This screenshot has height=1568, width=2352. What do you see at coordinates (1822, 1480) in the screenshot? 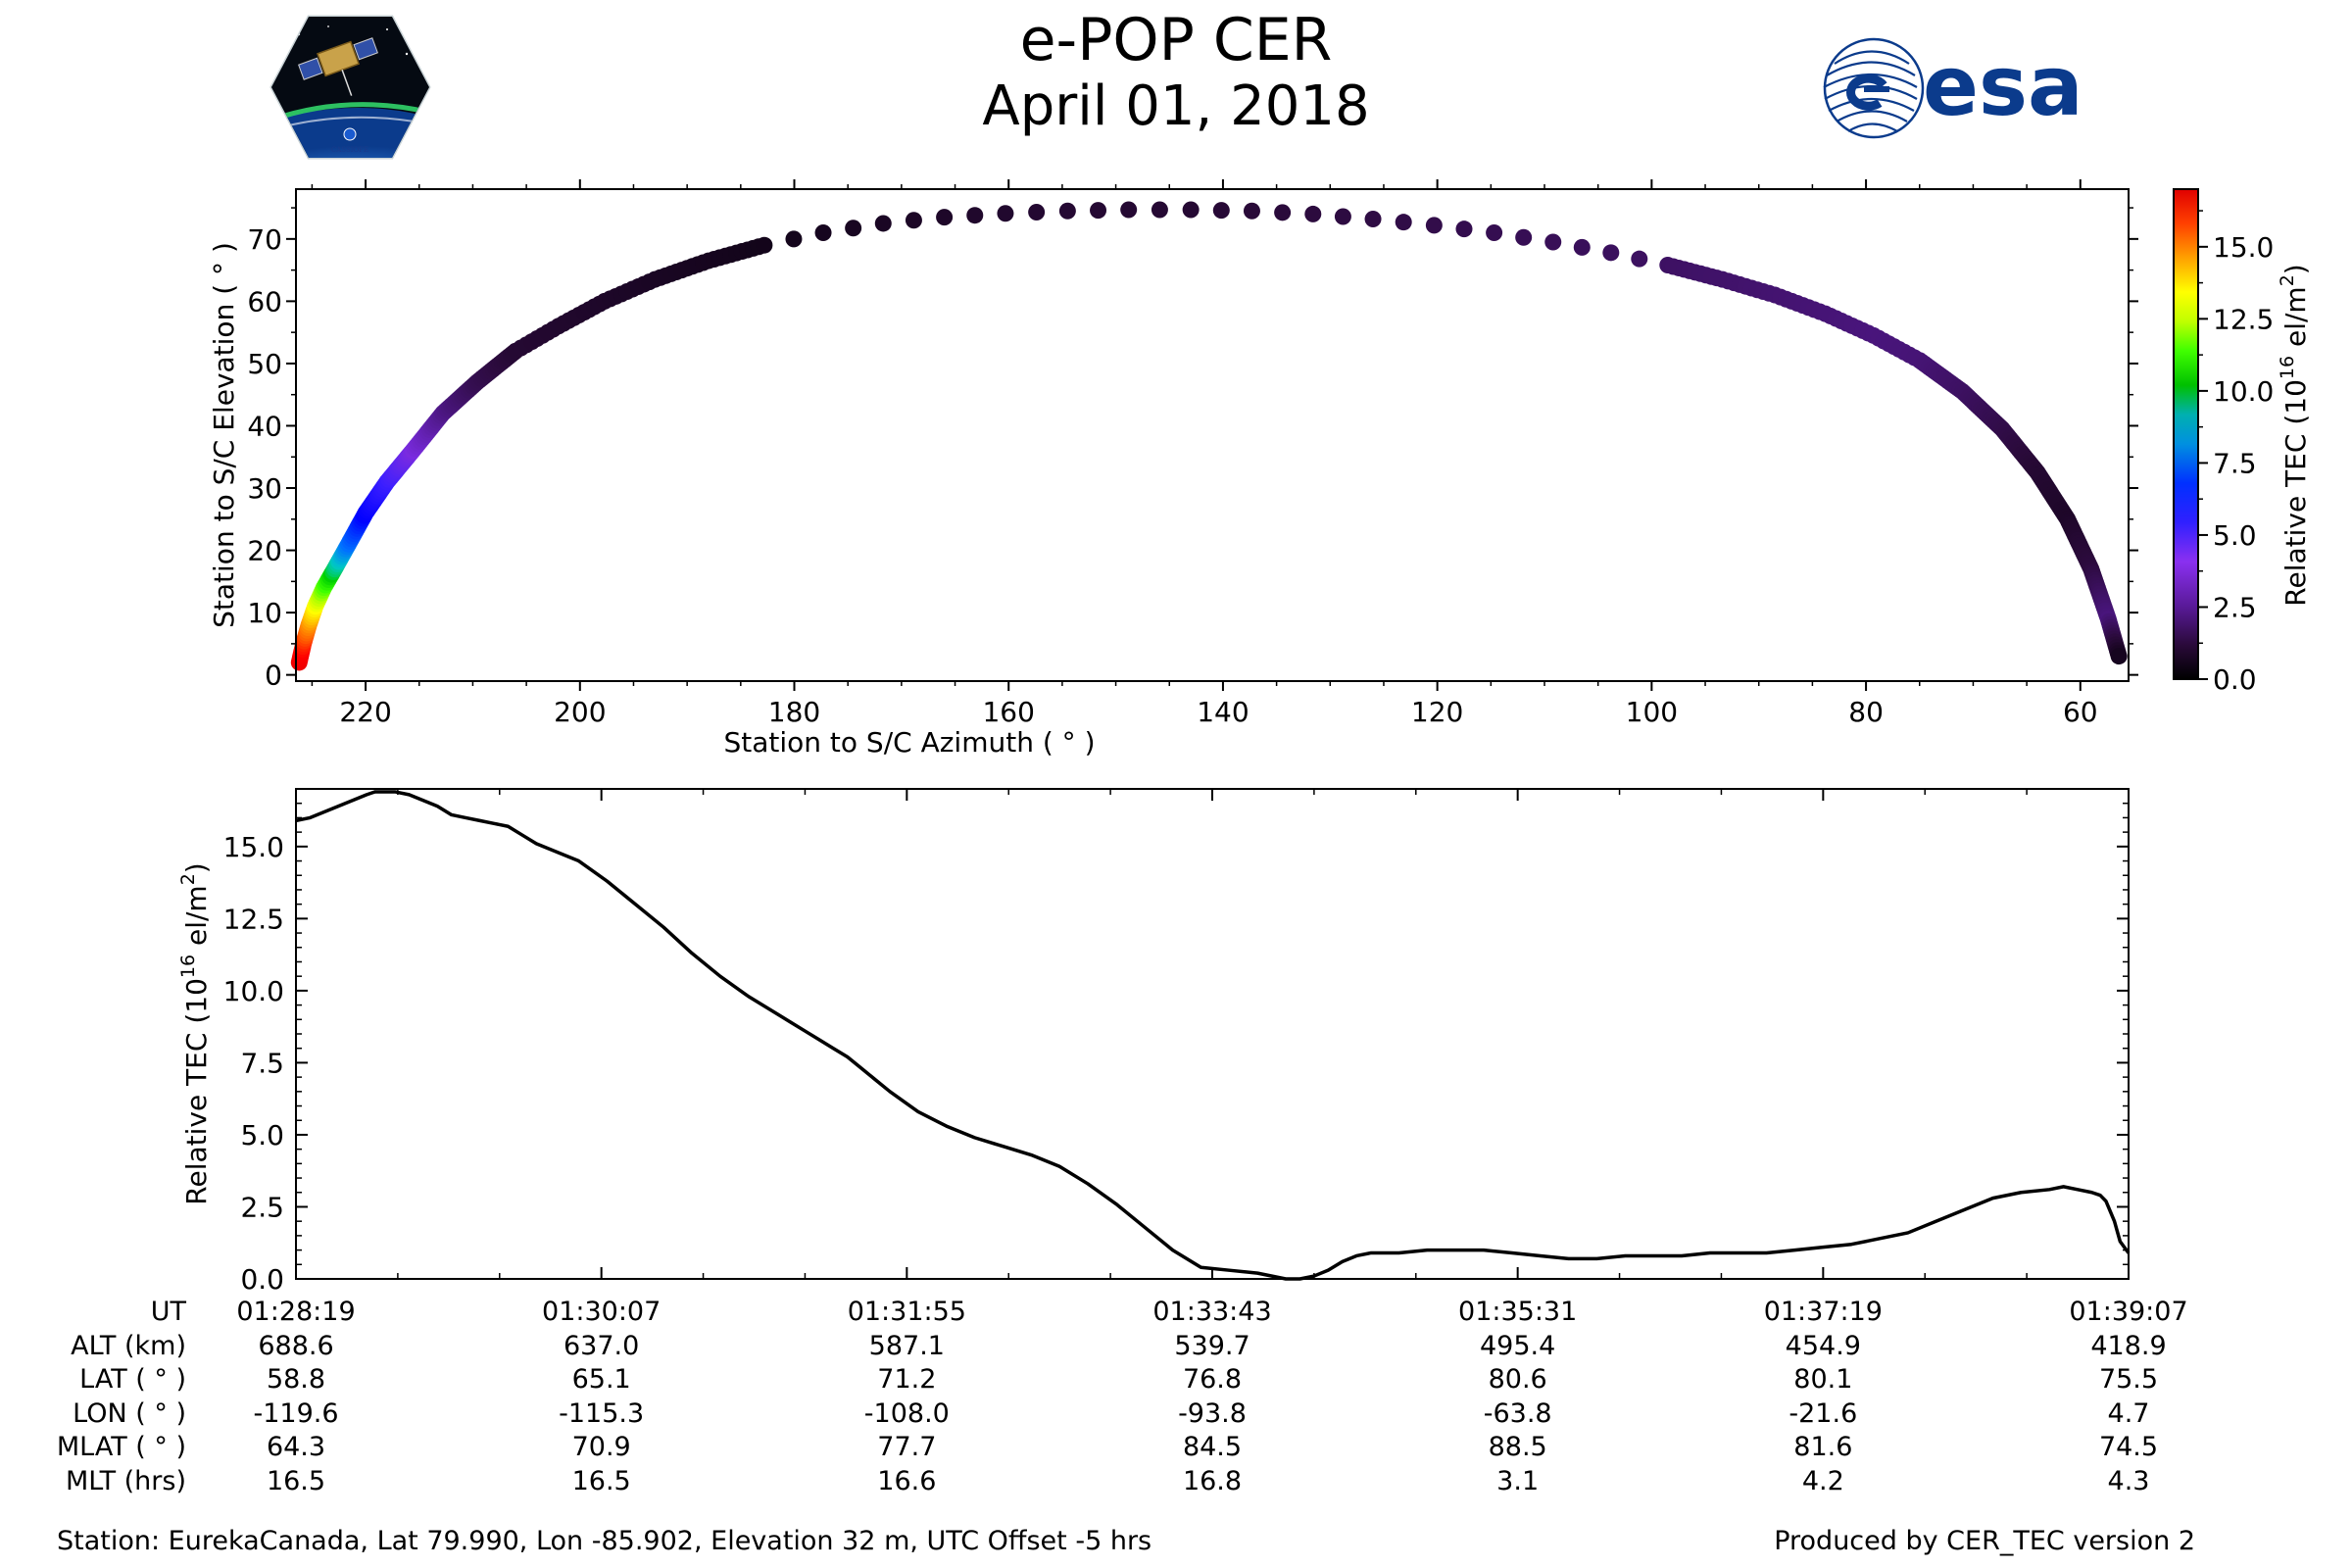
I see `info-cell: 4.2` at bounding box center [1822, 1480].